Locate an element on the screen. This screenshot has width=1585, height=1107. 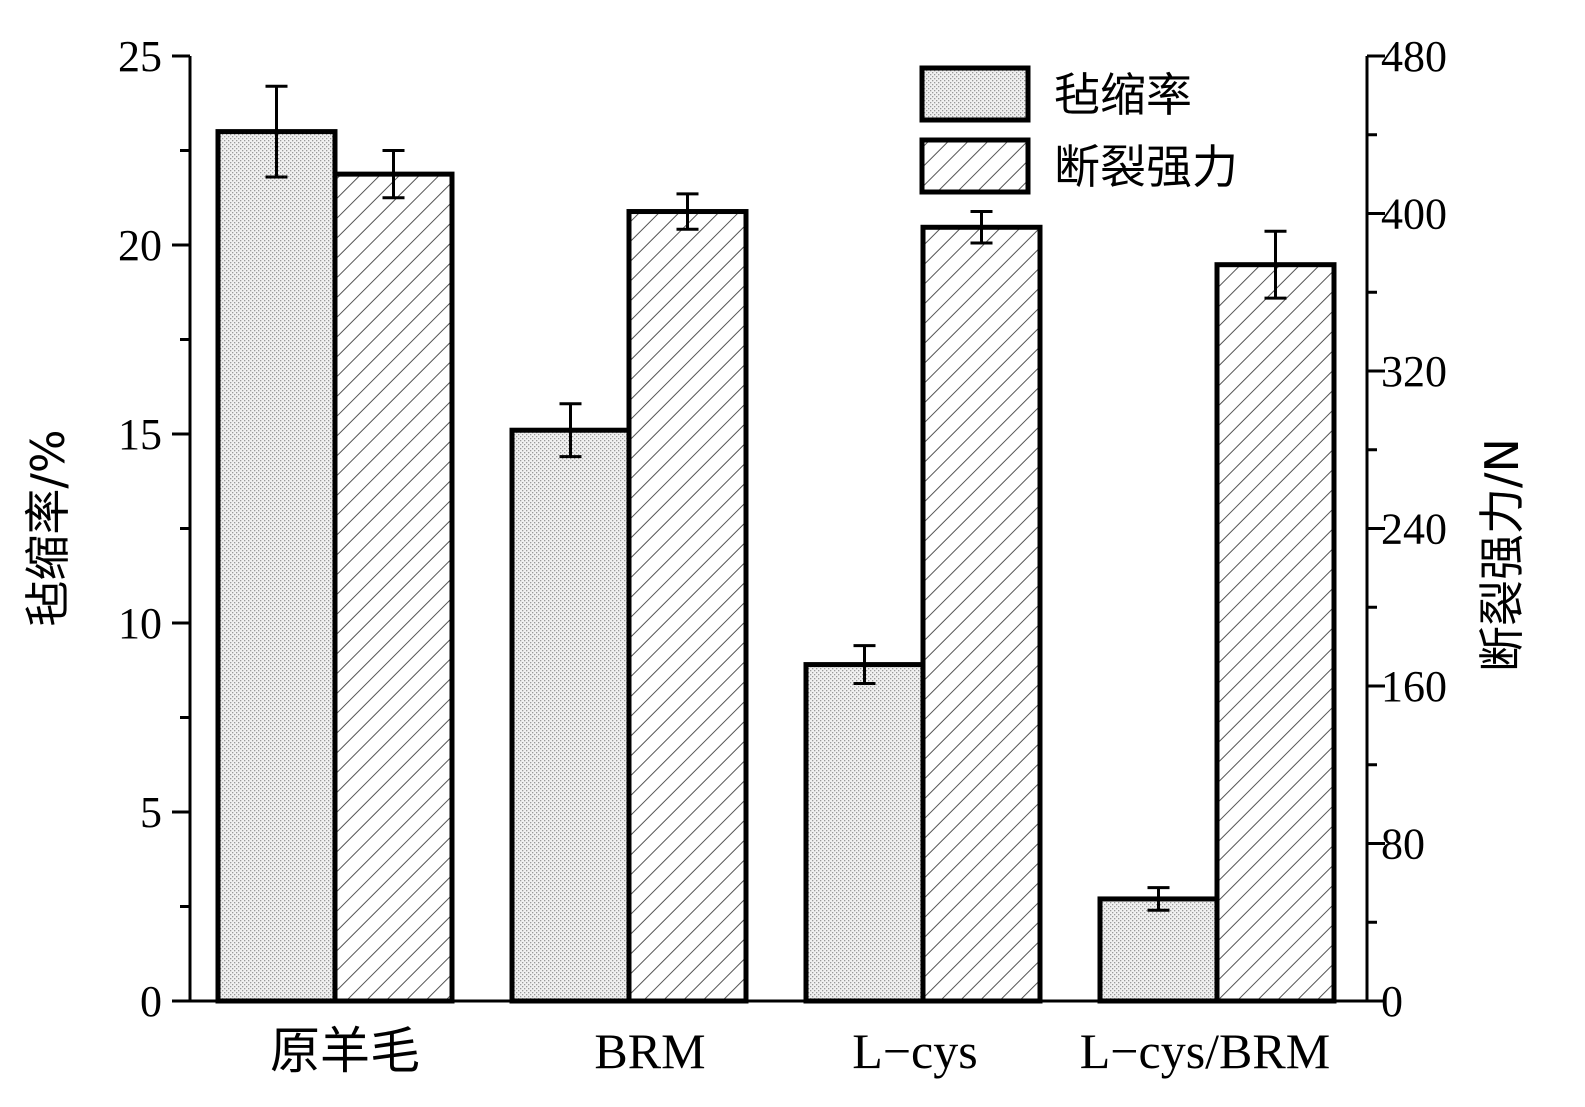
right-tick-label: 160 is located at coordinates (1414, 686).